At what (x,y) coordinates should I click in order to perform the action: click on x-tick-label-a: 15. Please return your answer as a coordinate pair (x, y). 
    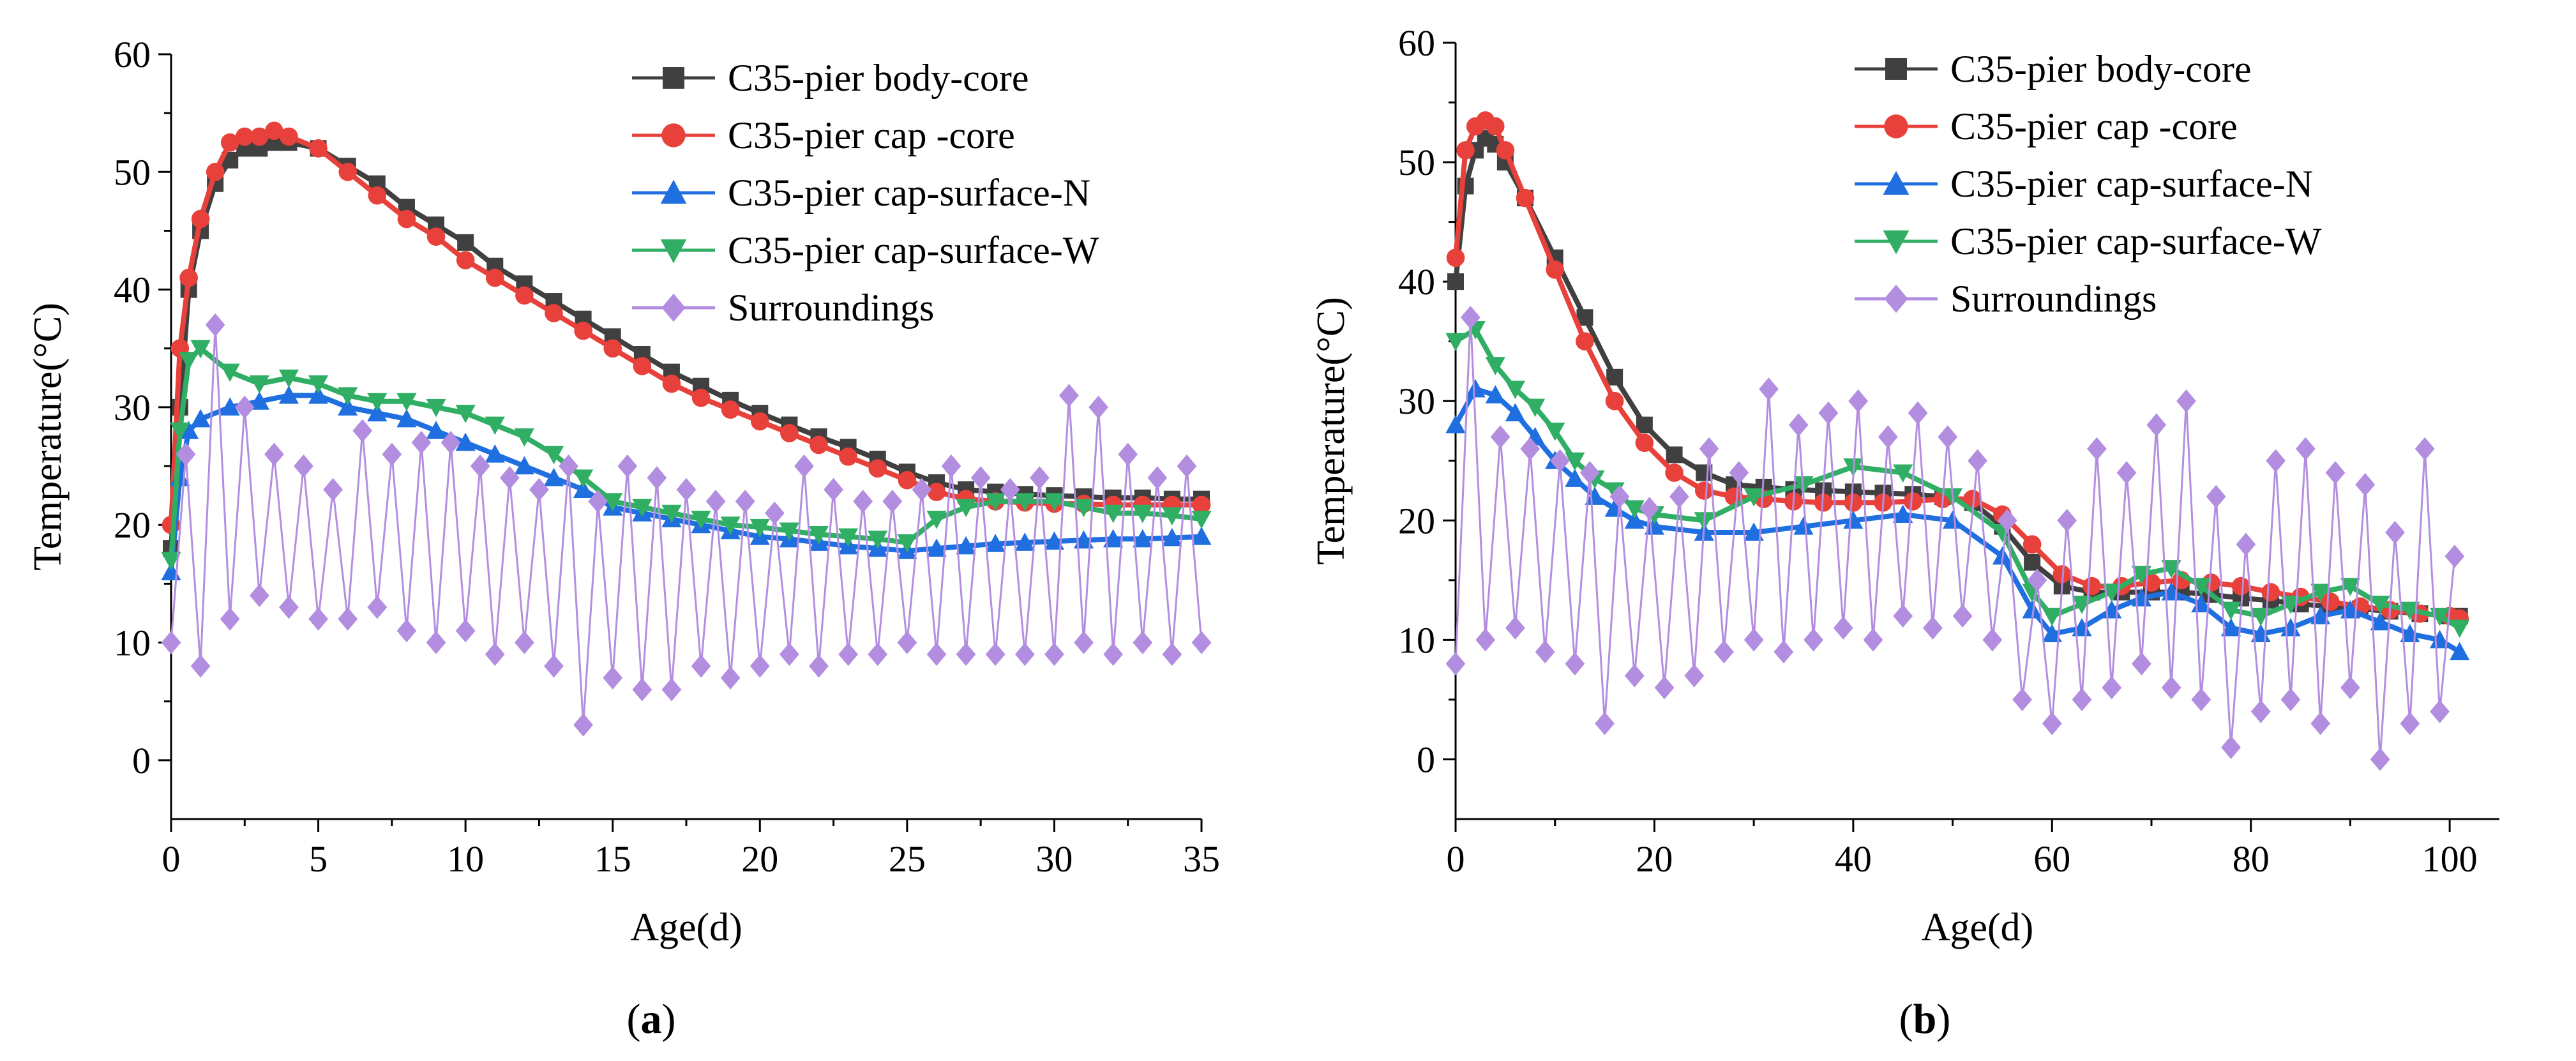
    Looking at the image, I should click on (612, 859).